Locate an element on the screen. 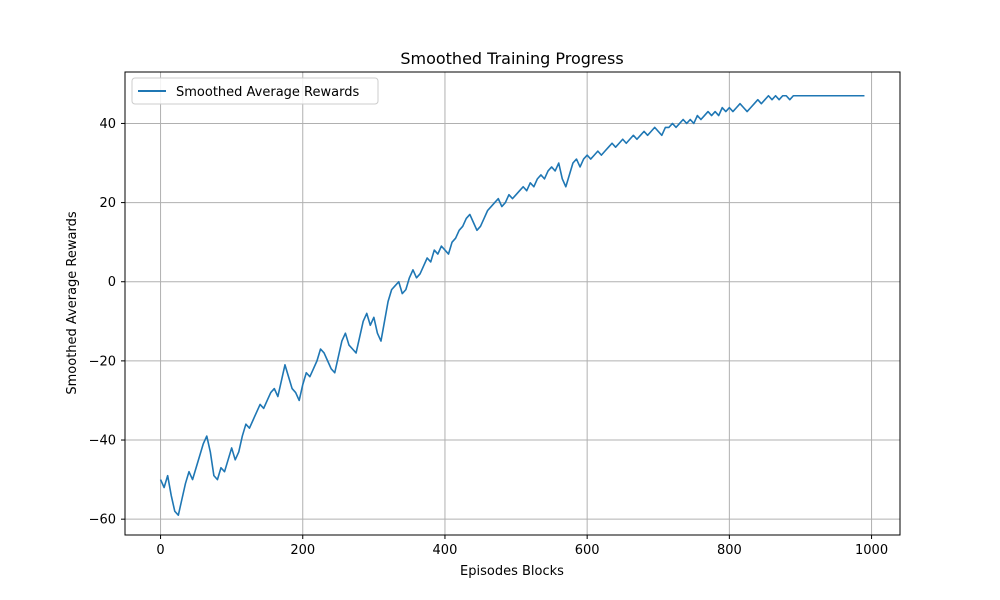 The image size is (1000, 600). y-tick-label: 40 is located at coordinates (107, 124).